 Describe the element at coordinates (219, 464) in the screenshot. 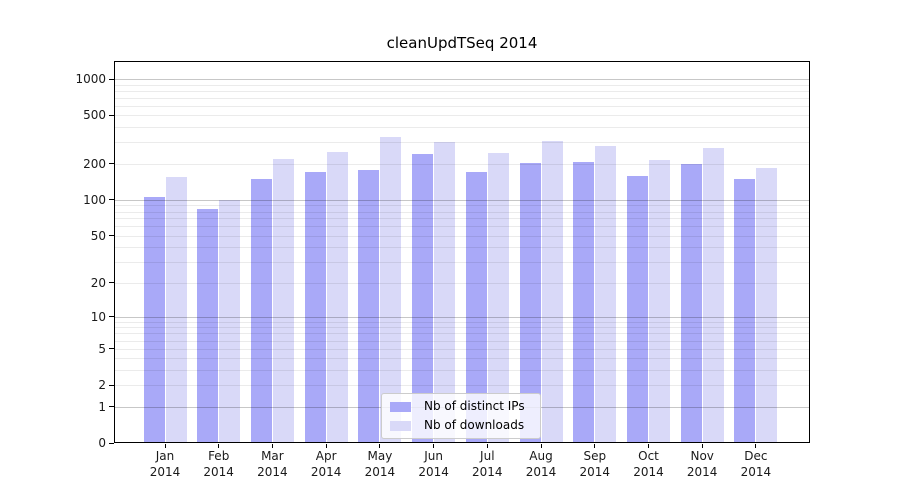

I see `x-tick-label: Feb 2014` at that location.